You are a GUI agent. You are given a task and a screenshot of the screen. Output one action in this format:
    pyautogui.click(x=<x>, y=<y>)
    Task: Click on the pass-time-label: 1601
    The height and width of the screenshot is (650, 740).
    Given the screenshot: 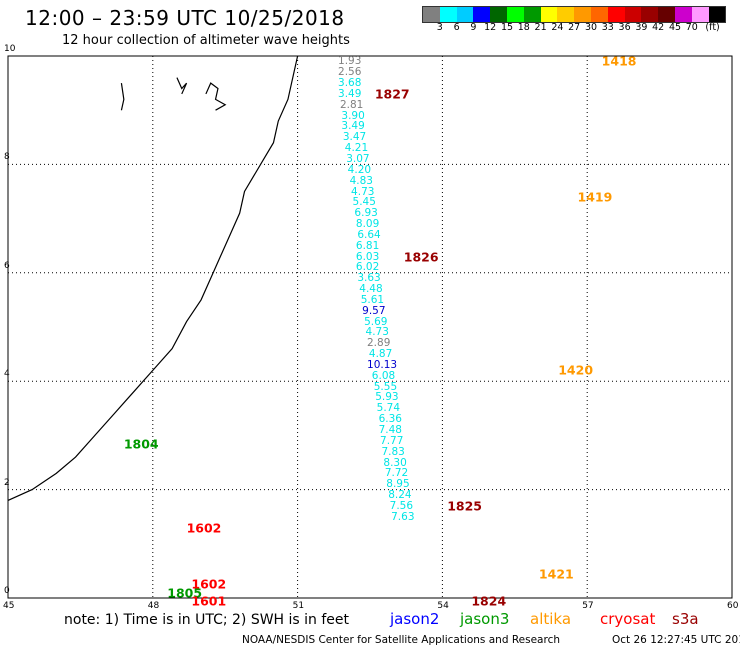 What is the action you would take?
    pyautogui.click(x=209, y=601)
    